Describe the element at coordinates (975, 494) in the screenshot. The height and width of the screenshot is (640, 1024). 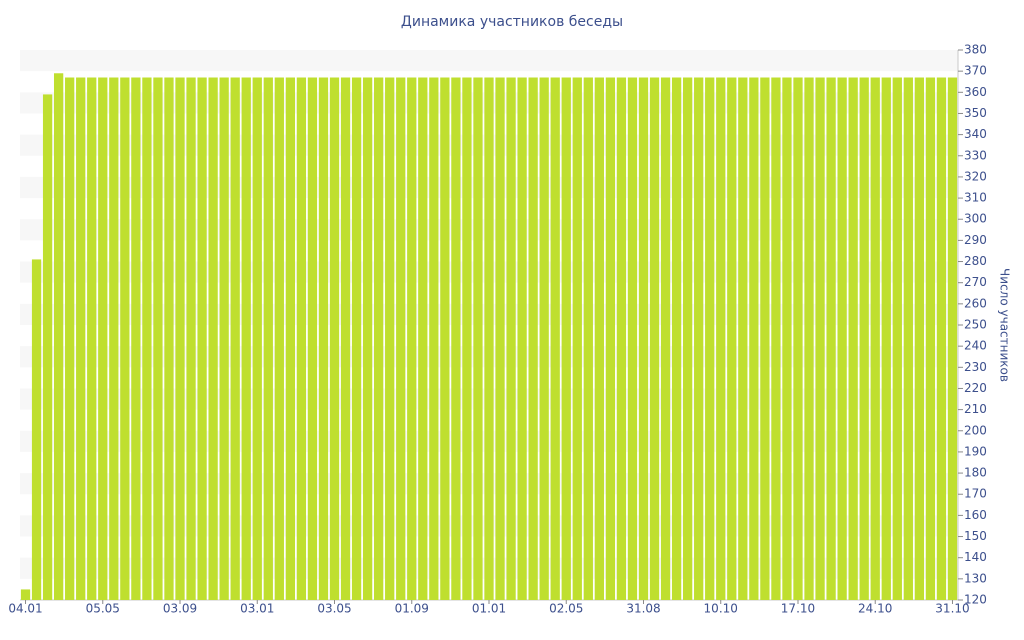
I see `y-tick-label: 170` at that location.